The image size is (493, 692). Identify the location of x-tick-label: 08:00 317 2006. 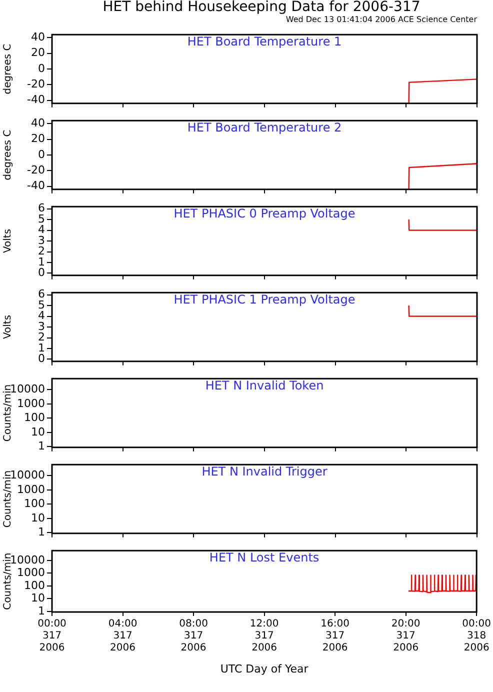
(193, 636).